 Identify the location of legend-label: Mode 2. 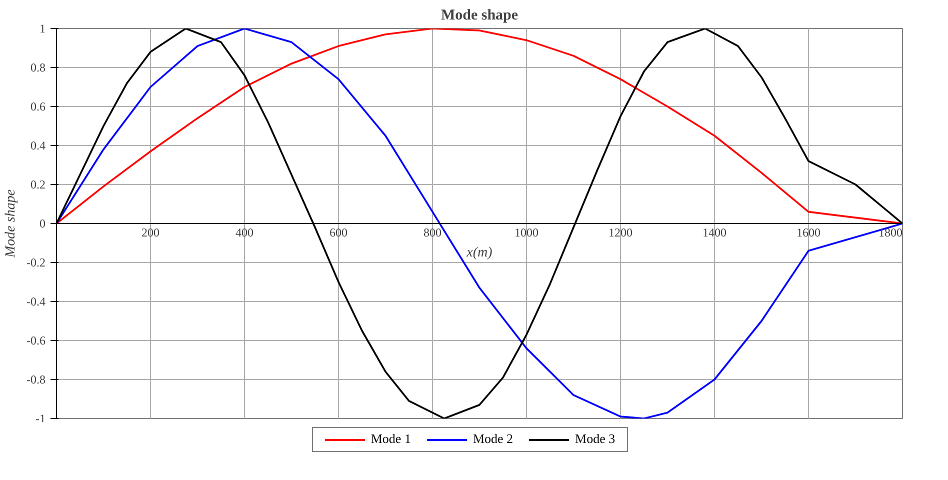
(493, 439).